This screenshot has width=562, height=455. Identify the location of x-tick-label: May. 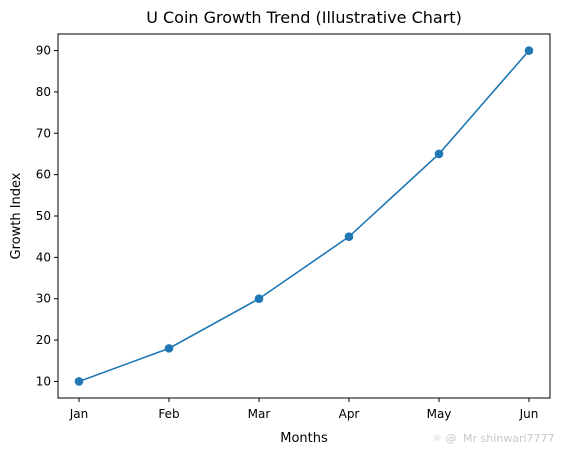
(439, 414).